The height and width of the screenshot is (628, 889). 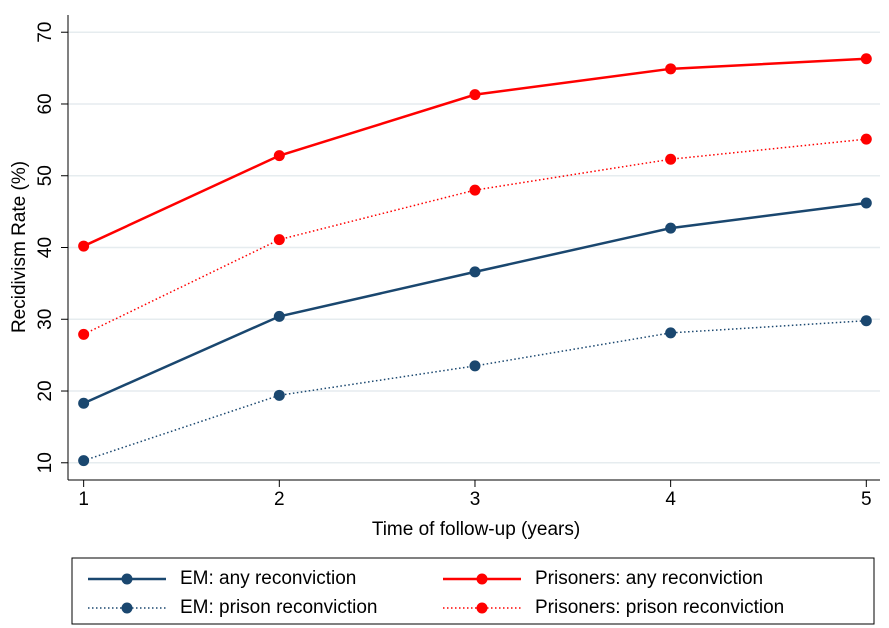 I want to click on legend-label: EM: any reconviction, so click(x=268, y=578).